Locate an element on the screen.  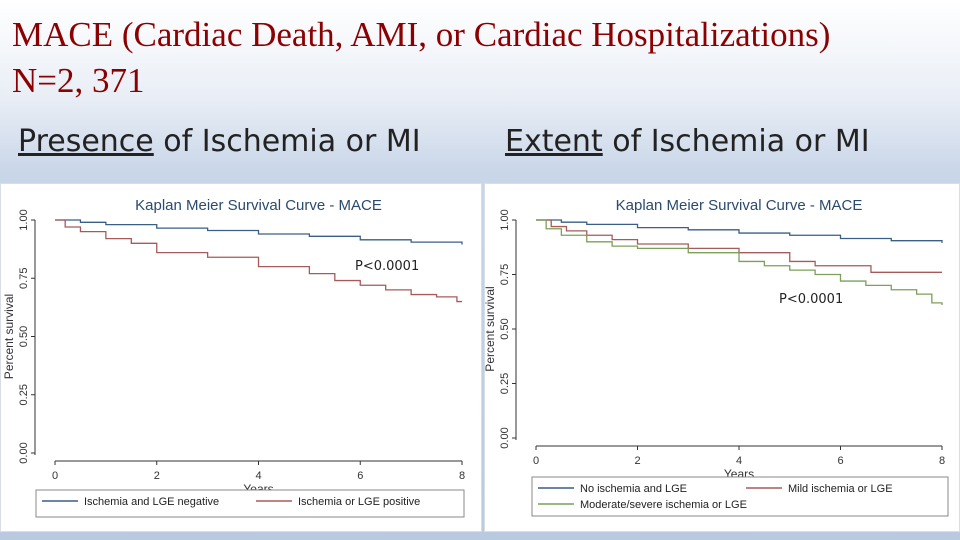
legend-label: No ischemia and LGE is located at coordinates (633, 489).